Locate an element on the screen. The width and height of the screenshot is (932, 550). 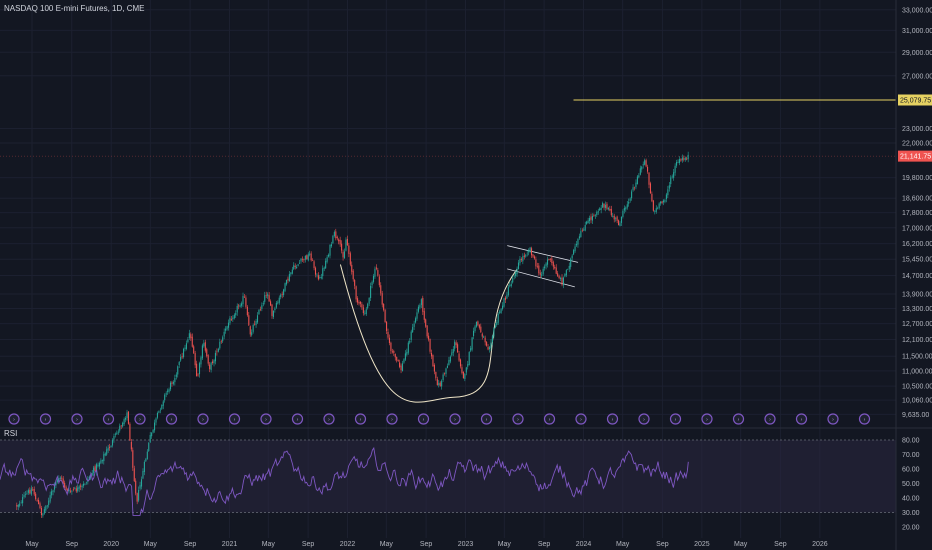
price-axis-label: 22,000.00 is located at coordinates (917, 144).